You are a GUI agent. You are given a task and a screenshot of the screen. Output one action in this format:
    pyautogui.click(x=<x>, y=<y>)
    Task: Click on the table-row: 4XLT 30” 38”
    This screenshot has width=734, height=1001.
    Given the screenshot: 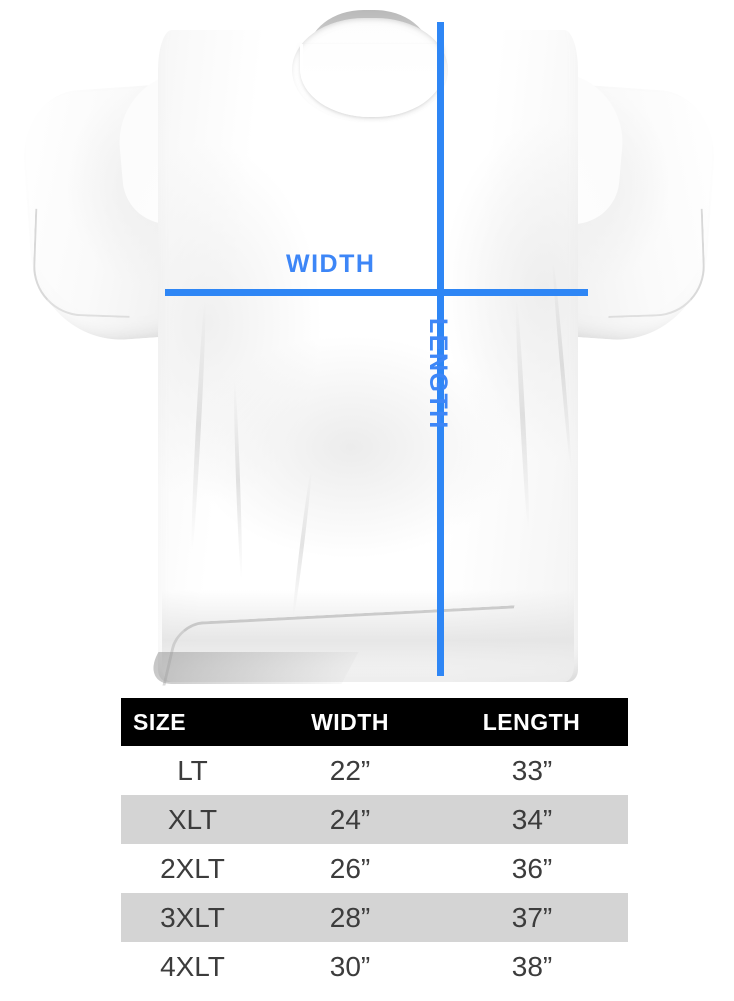 What is the action you would take?
    pyautogui.click(x=374, y=966)
    